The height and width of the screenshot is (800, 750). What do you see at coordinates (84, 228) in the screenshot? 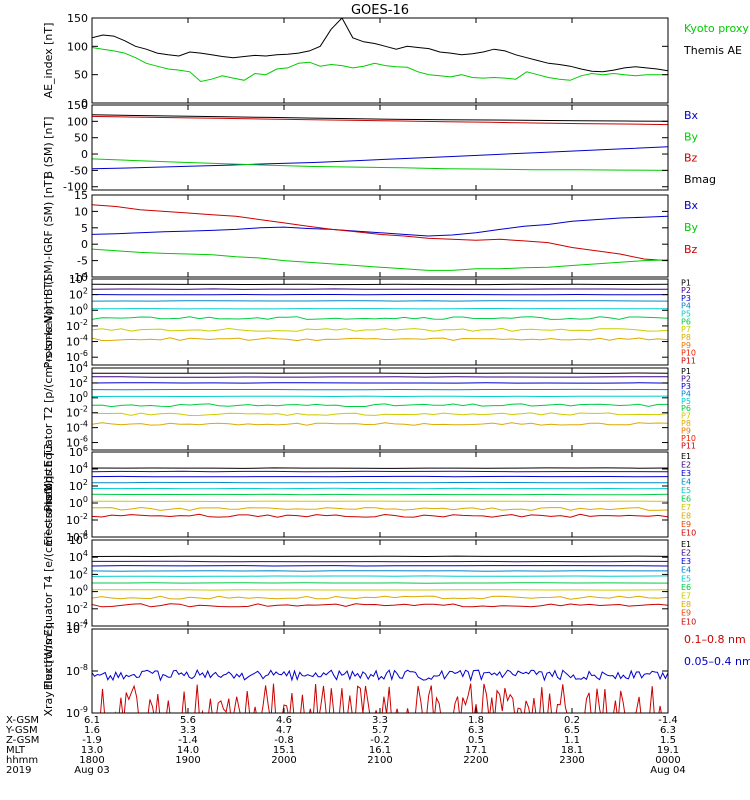
I see `y-tick-label: 5` at bounding box center [84, 228].